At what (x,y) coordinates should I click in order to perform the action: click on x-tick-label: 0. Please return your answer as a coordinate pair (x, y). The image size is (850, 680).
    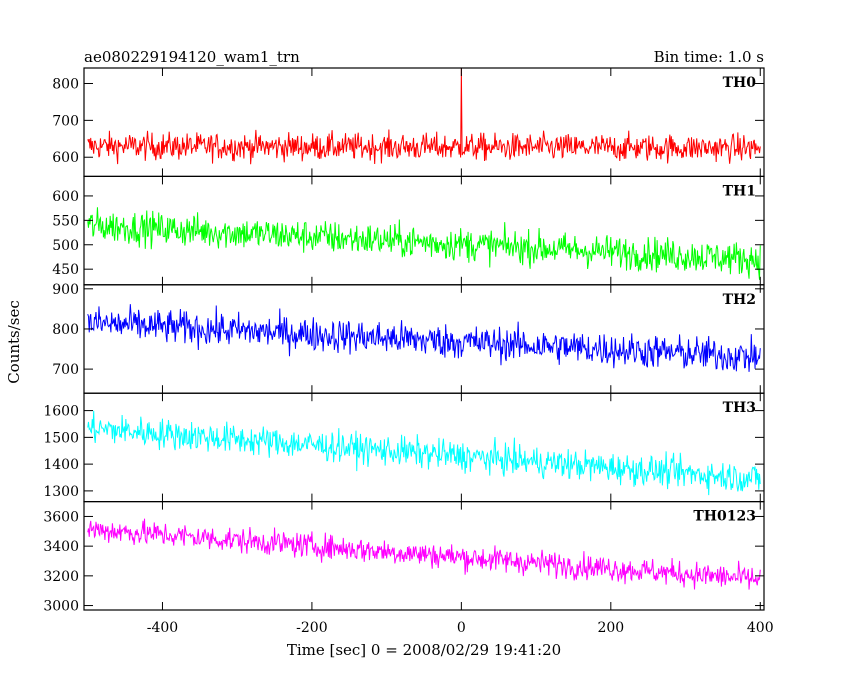
    Looking at the image, I should click on (461, 628).